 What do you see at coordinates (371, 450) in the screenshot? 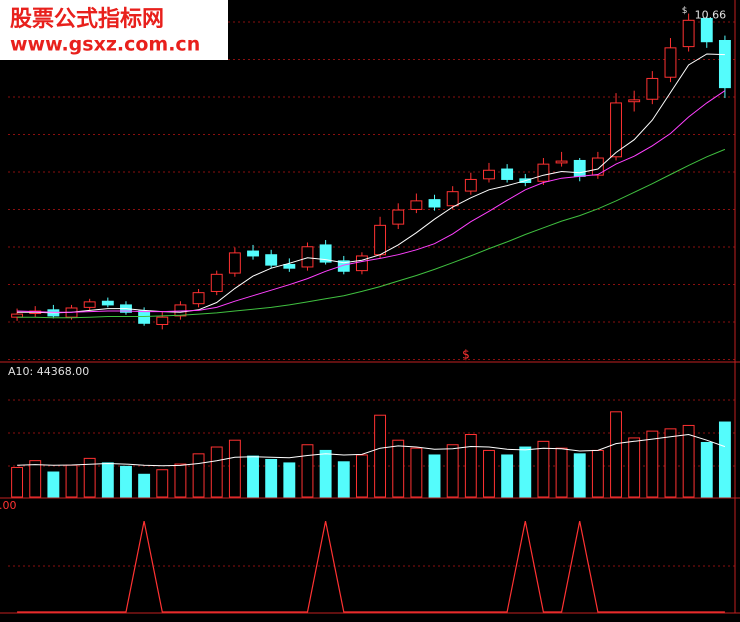
I see `volume-average` at bounding box center [371, 450].